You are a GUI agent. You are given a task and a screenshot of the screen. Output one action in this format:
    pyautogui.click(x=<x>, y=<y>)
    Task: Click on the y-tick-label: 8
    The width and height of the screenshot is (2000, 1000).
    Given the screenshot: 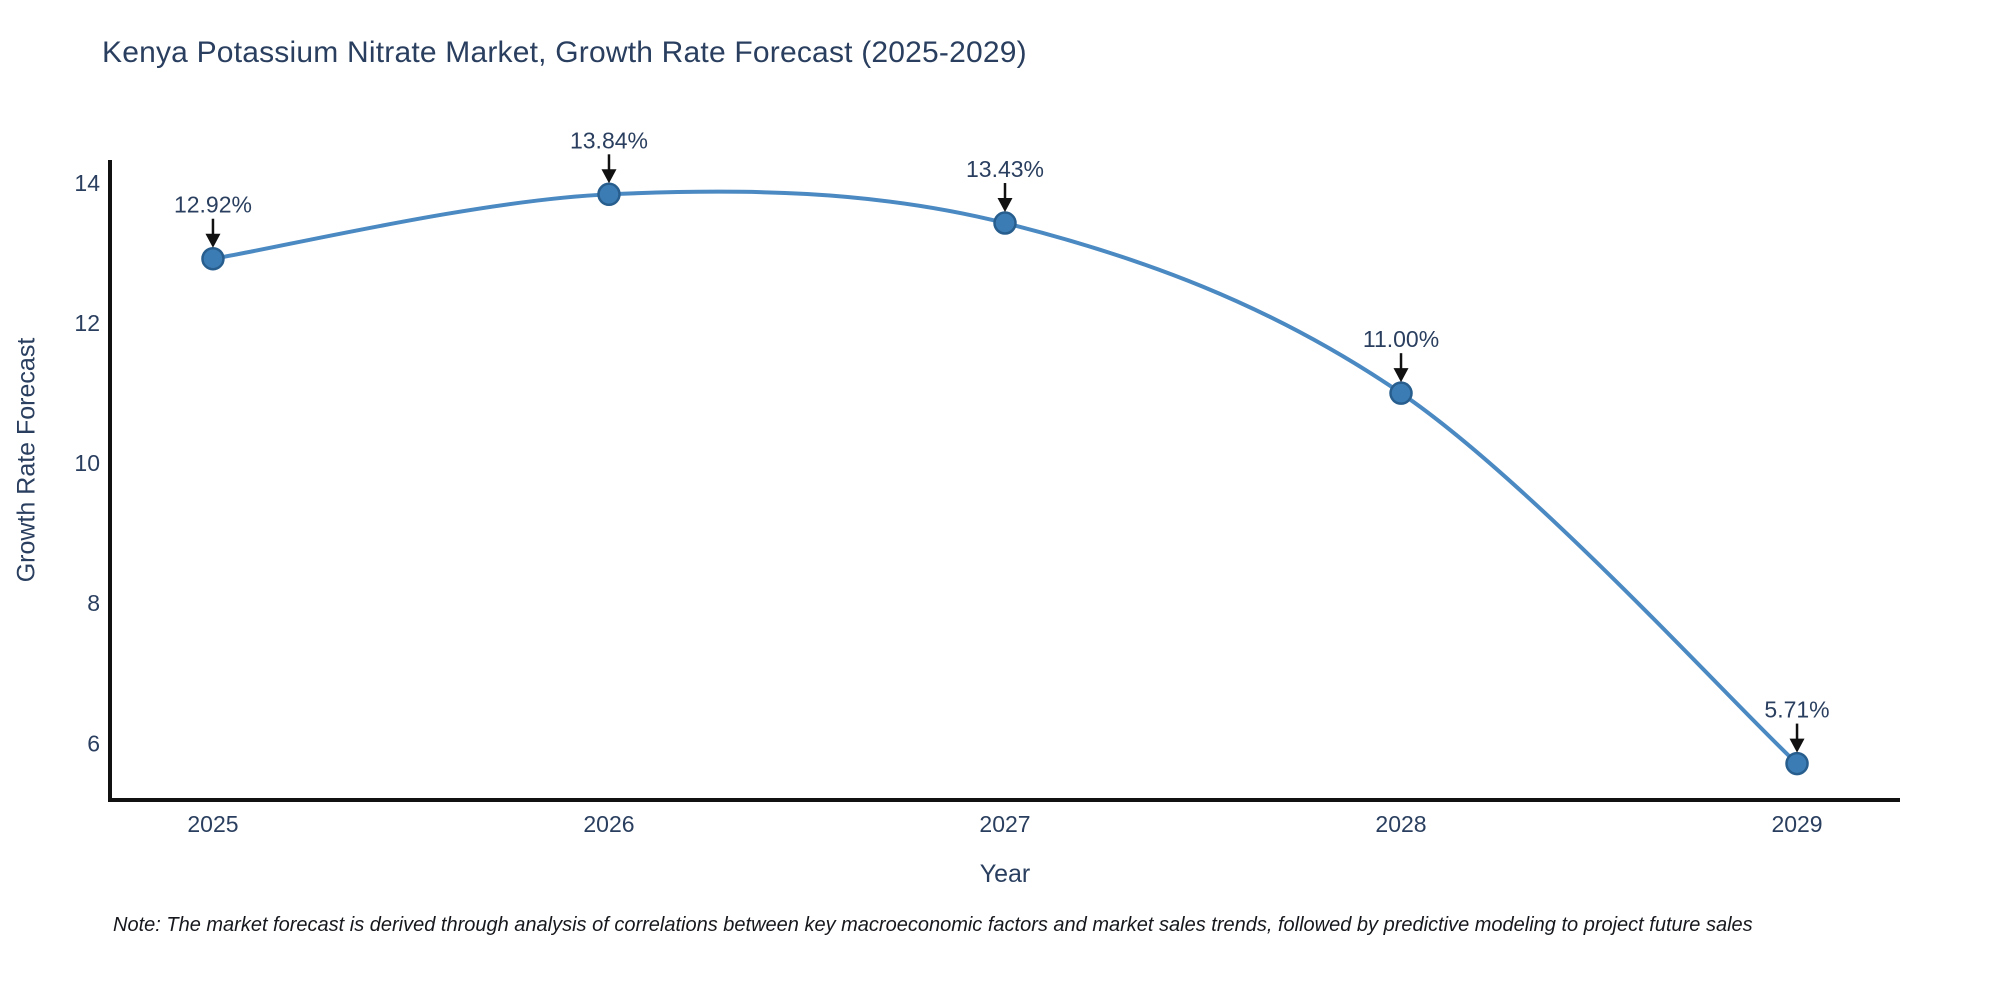 What is the action you would take?
    pyautogui.click(x=93, y=603)
    